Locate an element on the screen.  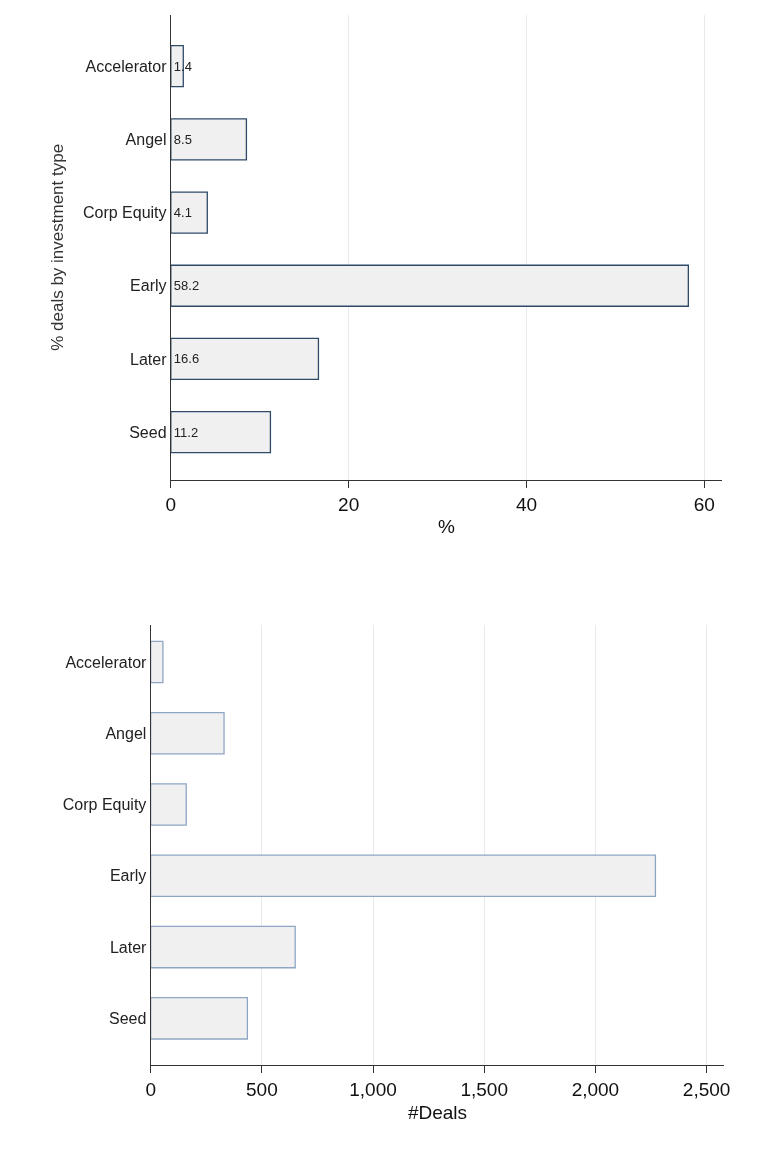
x-axis-title: % is located at coordinates (447, 527).